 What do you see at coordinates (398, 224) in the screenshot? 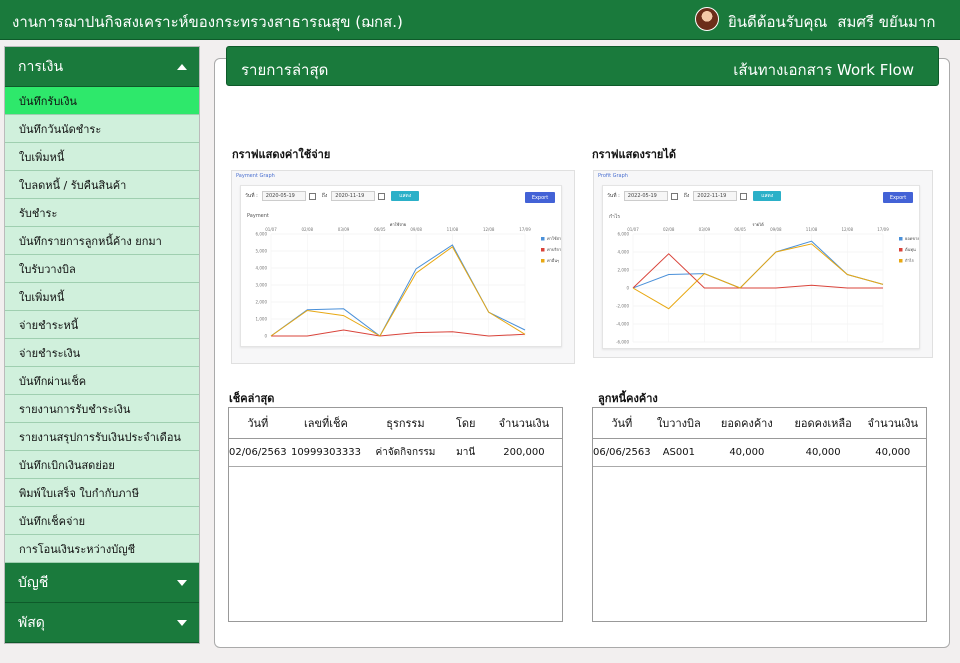
I see `chart-title: ค่าใช้จ่าย` at bounding box center [398, 224].